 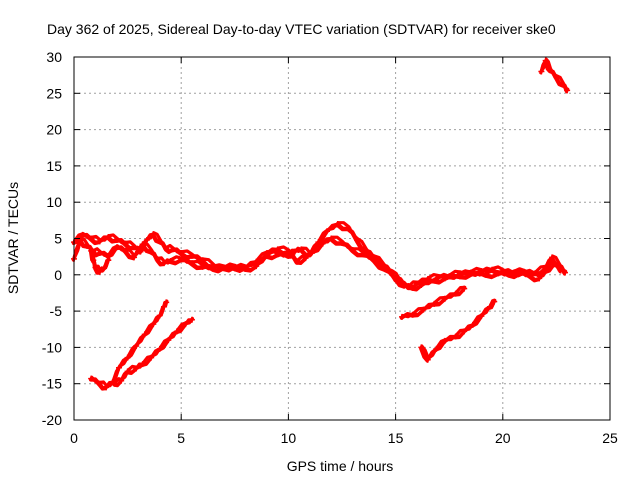 I want to click on y-tick-label: 10, so click(x=54, y=202).